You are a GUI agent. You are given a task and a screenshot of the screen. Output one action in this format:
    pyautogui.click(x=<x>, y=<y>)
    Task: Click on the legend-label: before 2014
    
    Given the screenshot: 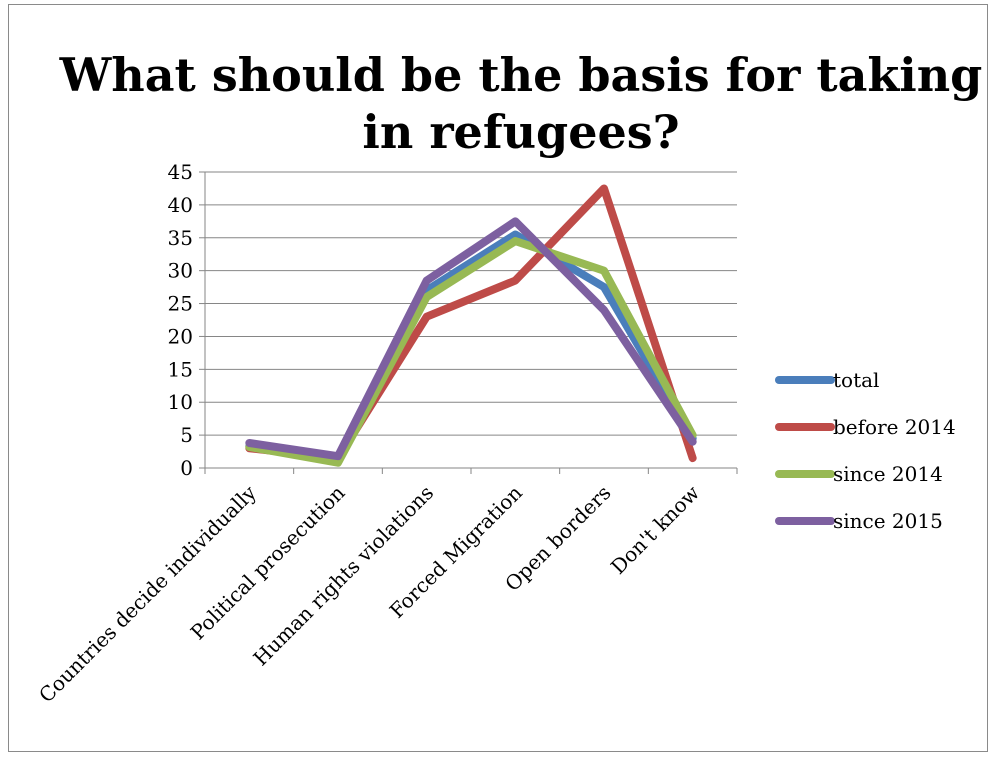 What is the action you would take?
    pyautogui.click(x=894, y=427)
    